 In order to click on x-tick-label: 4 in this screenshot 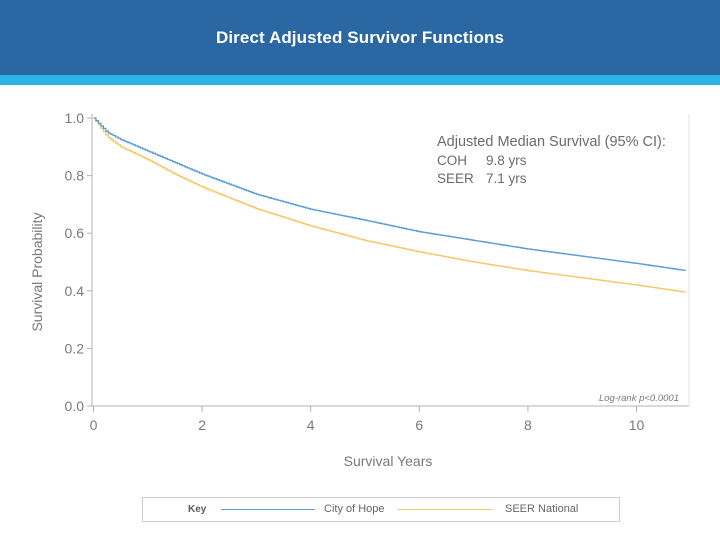, I will do `click(311, 425)`.